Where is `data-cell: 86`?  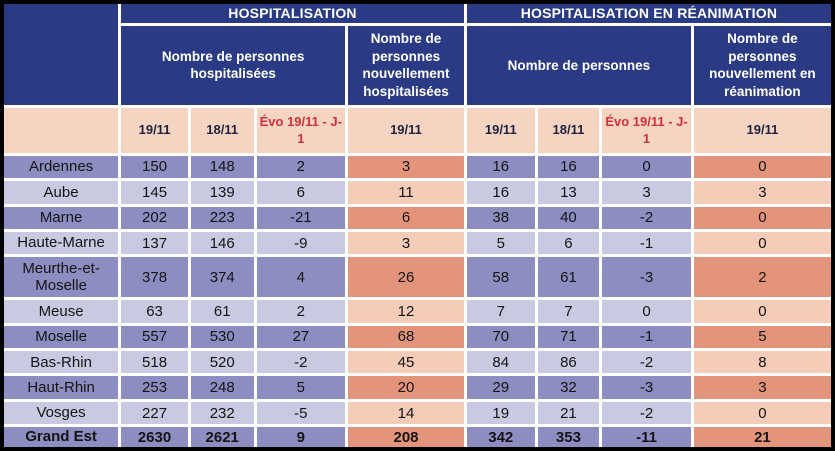 data-cell: 86 is located at coordinates (568, 362).